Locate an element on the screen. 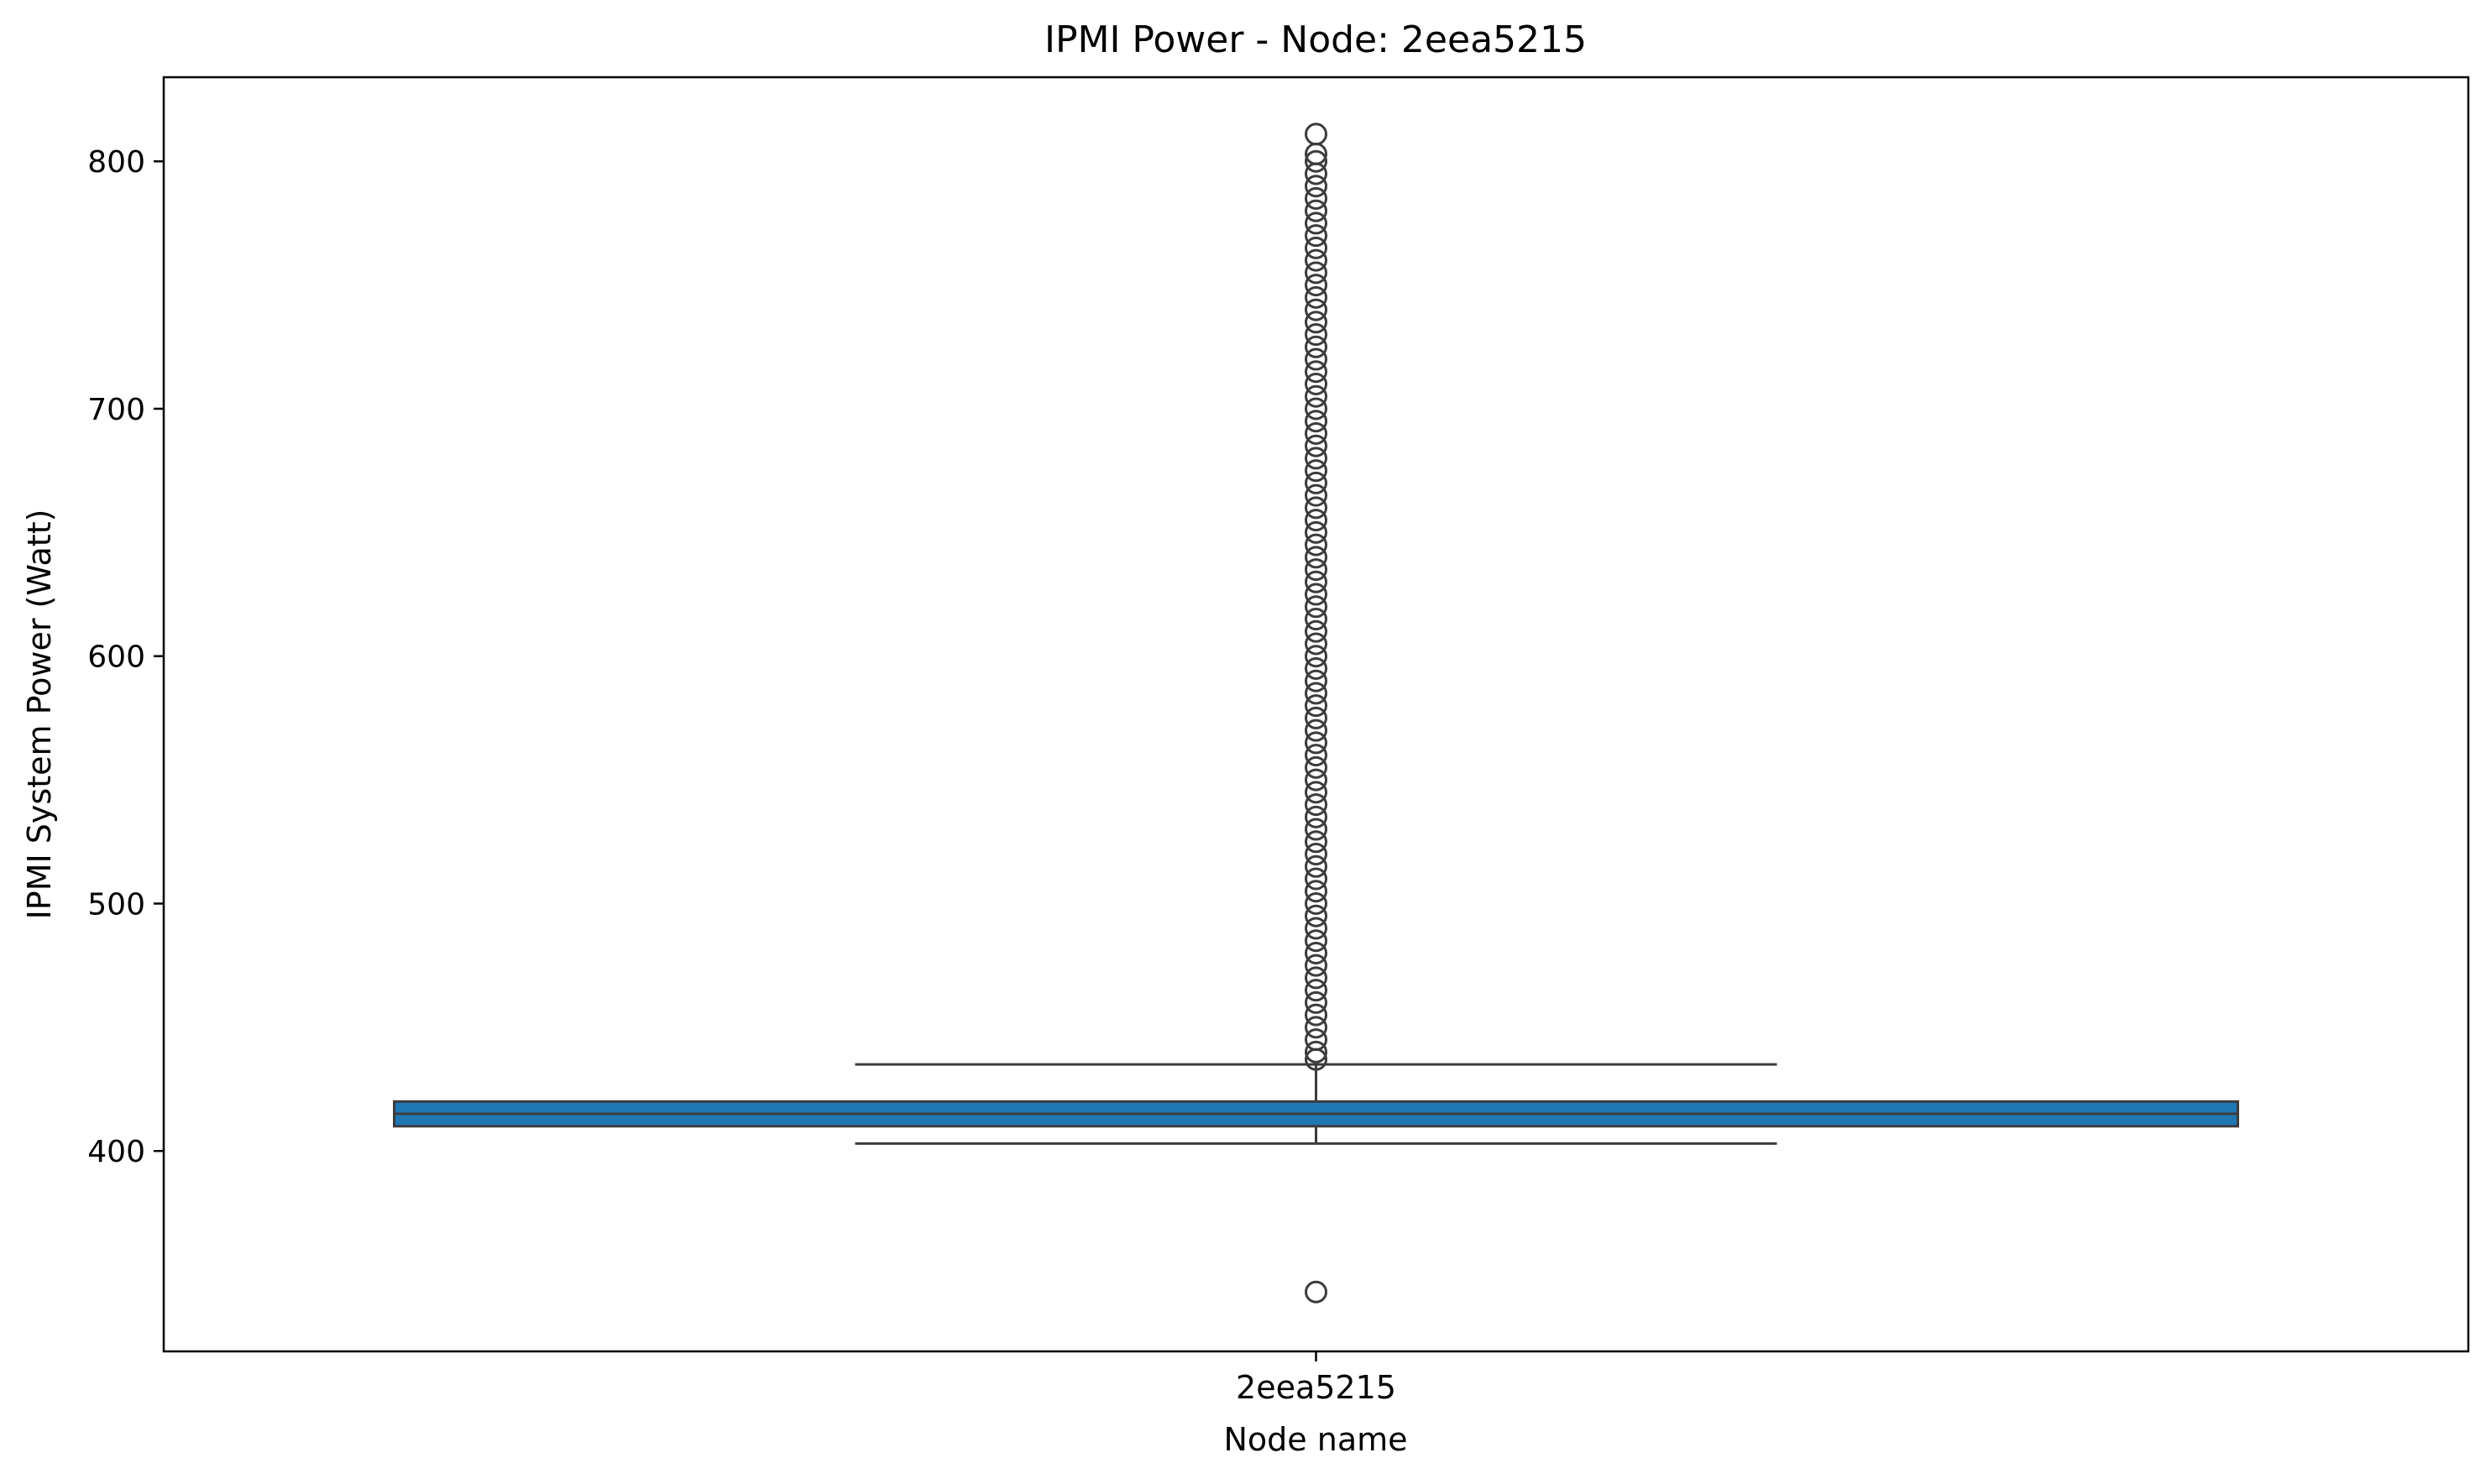 The width and height of the screenshot is (2491, 1484). x-axis: 2eea5215 is located at coordinates (1316, 1378).